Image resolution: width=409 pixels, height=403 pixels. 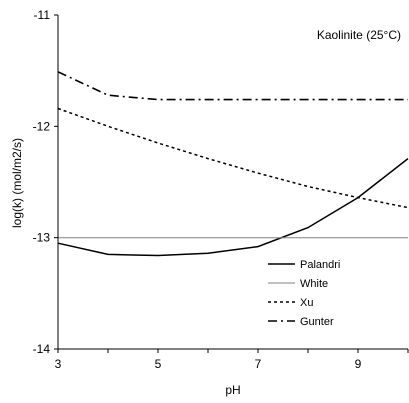 What do you see at coordinates (320, 265) in the screenshot?
I see `legend-label-palandri: Palandri` at bounding box center [320, 265].